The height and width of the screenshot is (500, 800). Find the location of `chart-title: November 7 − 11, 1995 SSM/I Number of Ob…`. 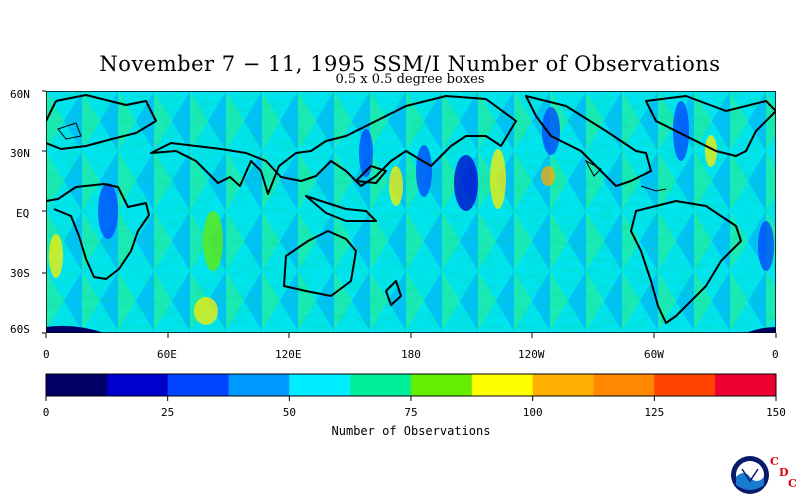

chart-title: November 7 − 11, 1995 SSM/I Number of Ob… is located at coordinates (410, 64).